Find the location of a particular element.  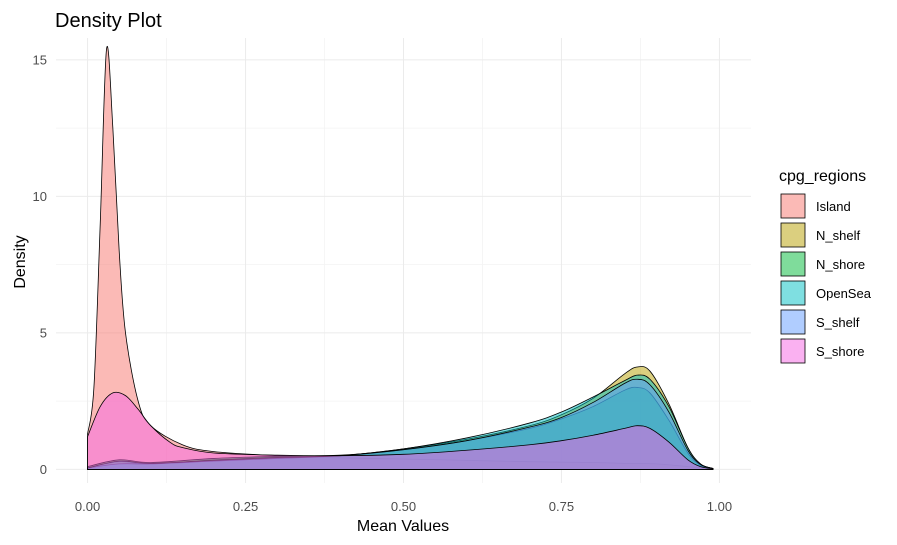

legend-label: N_shore is located at coordinates (840, 264).